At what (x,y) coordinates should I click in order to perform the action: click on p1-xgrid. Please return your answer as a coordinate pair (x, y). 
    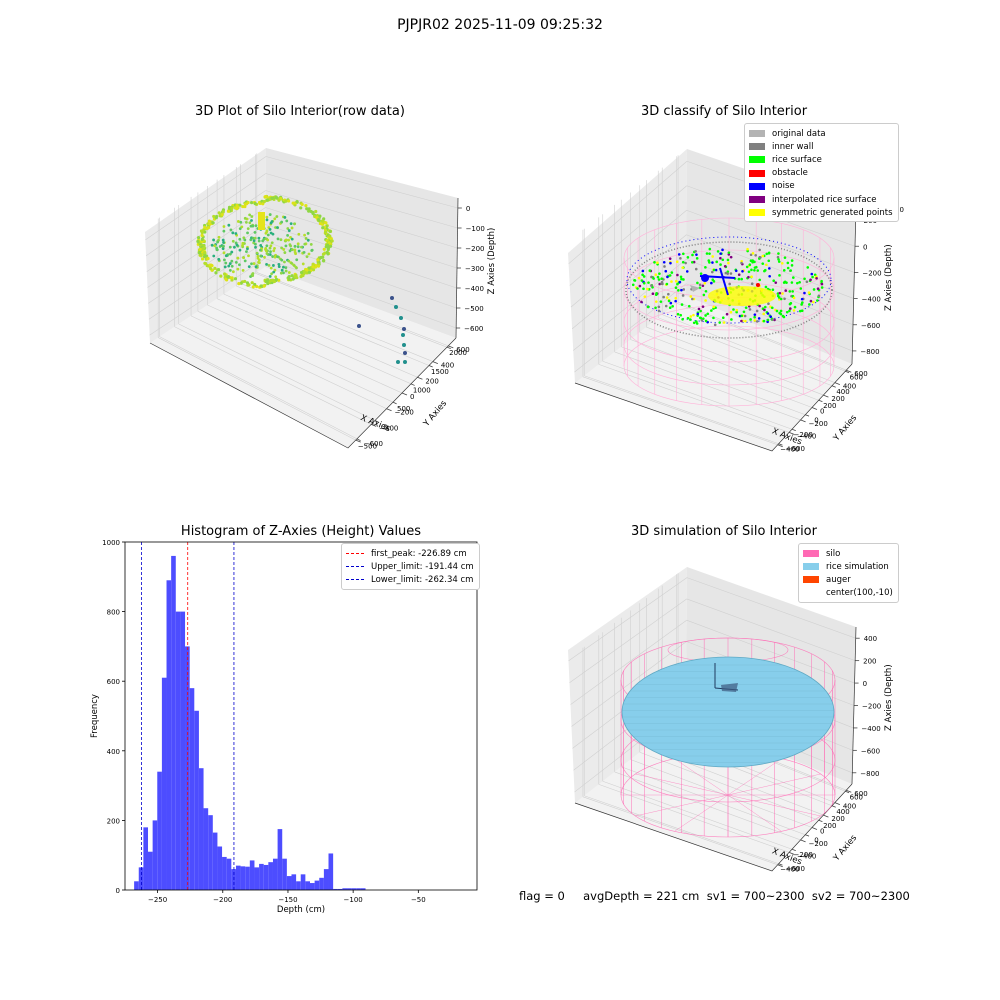
    Looking at the image, I should click on (333, 325).